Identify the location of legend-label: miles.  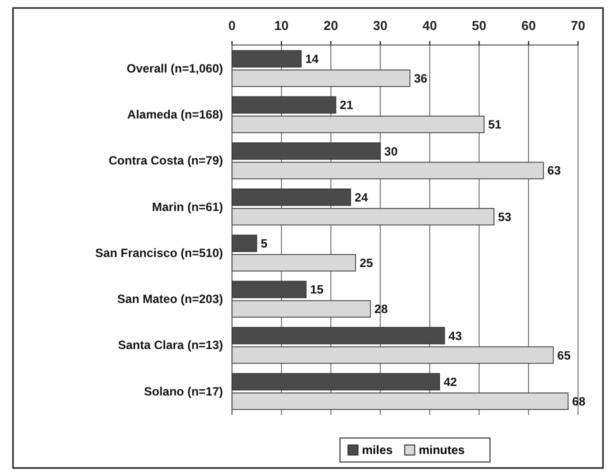
(378, 450).